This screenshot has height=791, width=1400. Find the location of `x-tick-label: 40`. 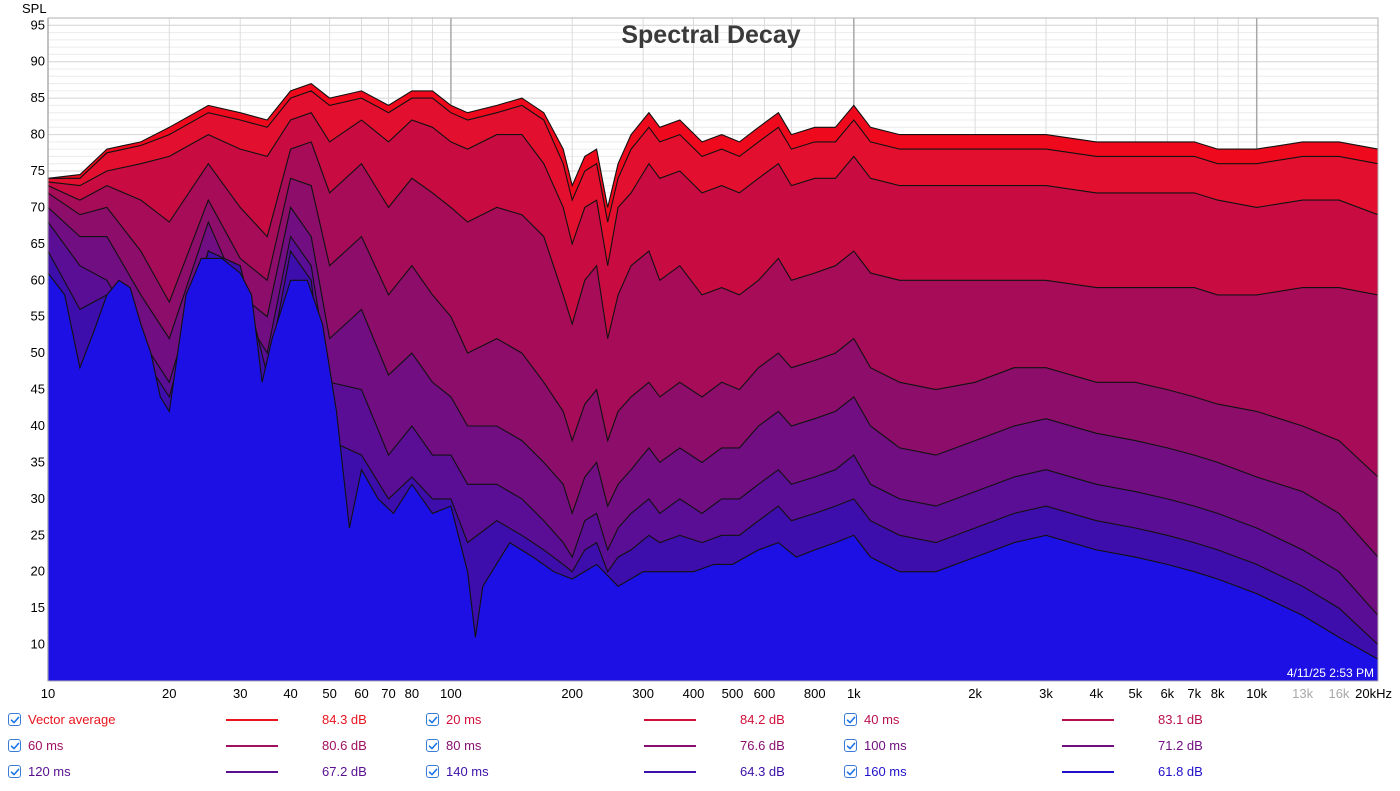

x-tick-label: 40 is located at coordinates (290, 693).